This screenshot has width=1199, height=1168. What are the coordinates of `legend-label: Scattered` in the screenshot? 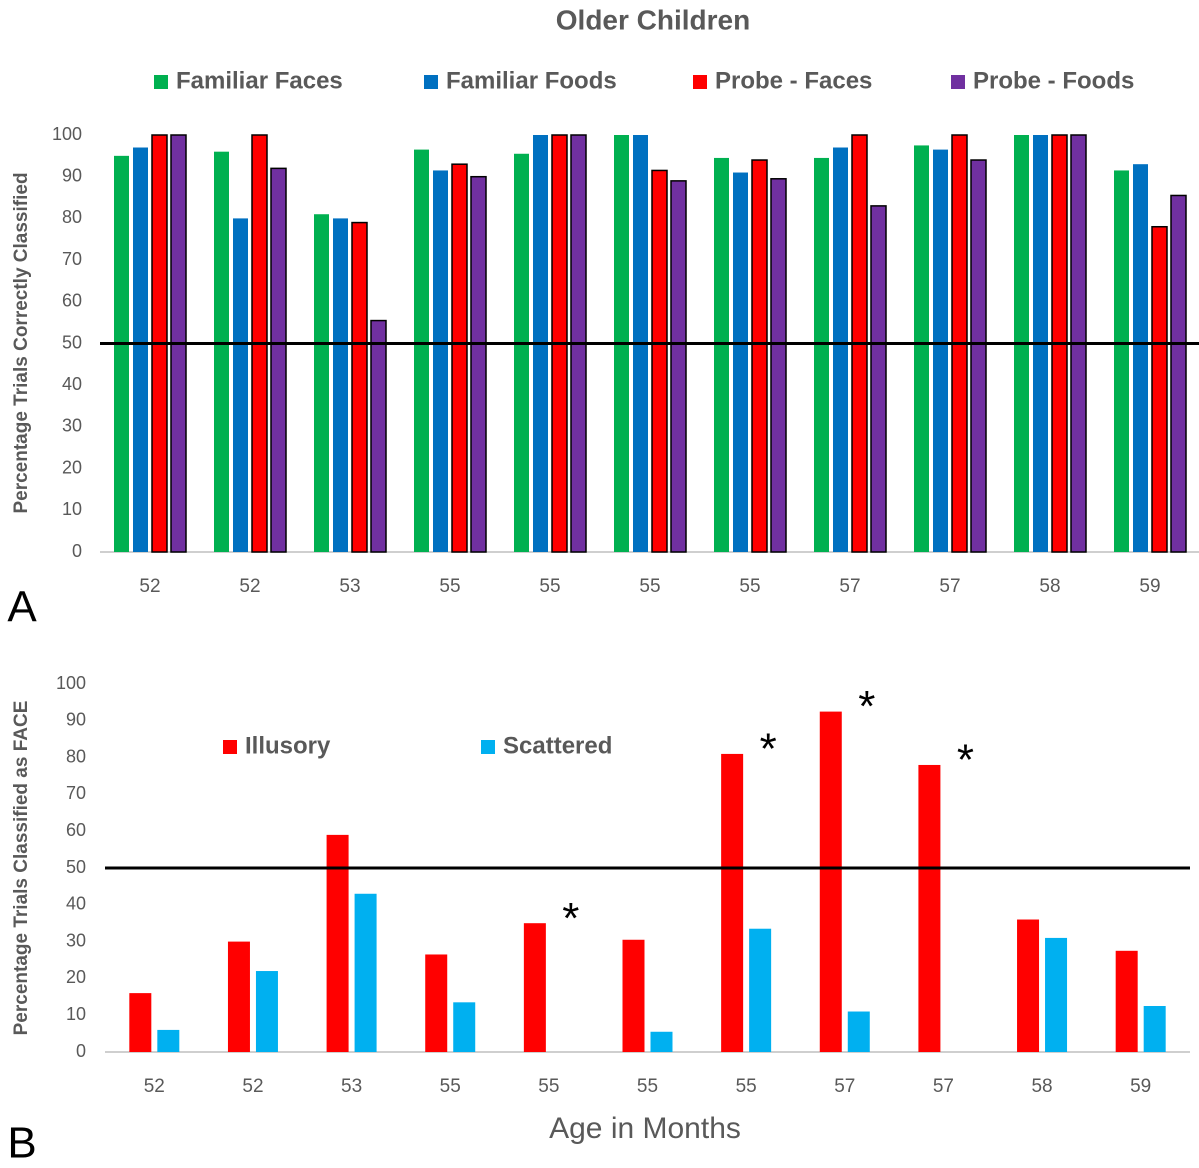 It's located at (557, 745).